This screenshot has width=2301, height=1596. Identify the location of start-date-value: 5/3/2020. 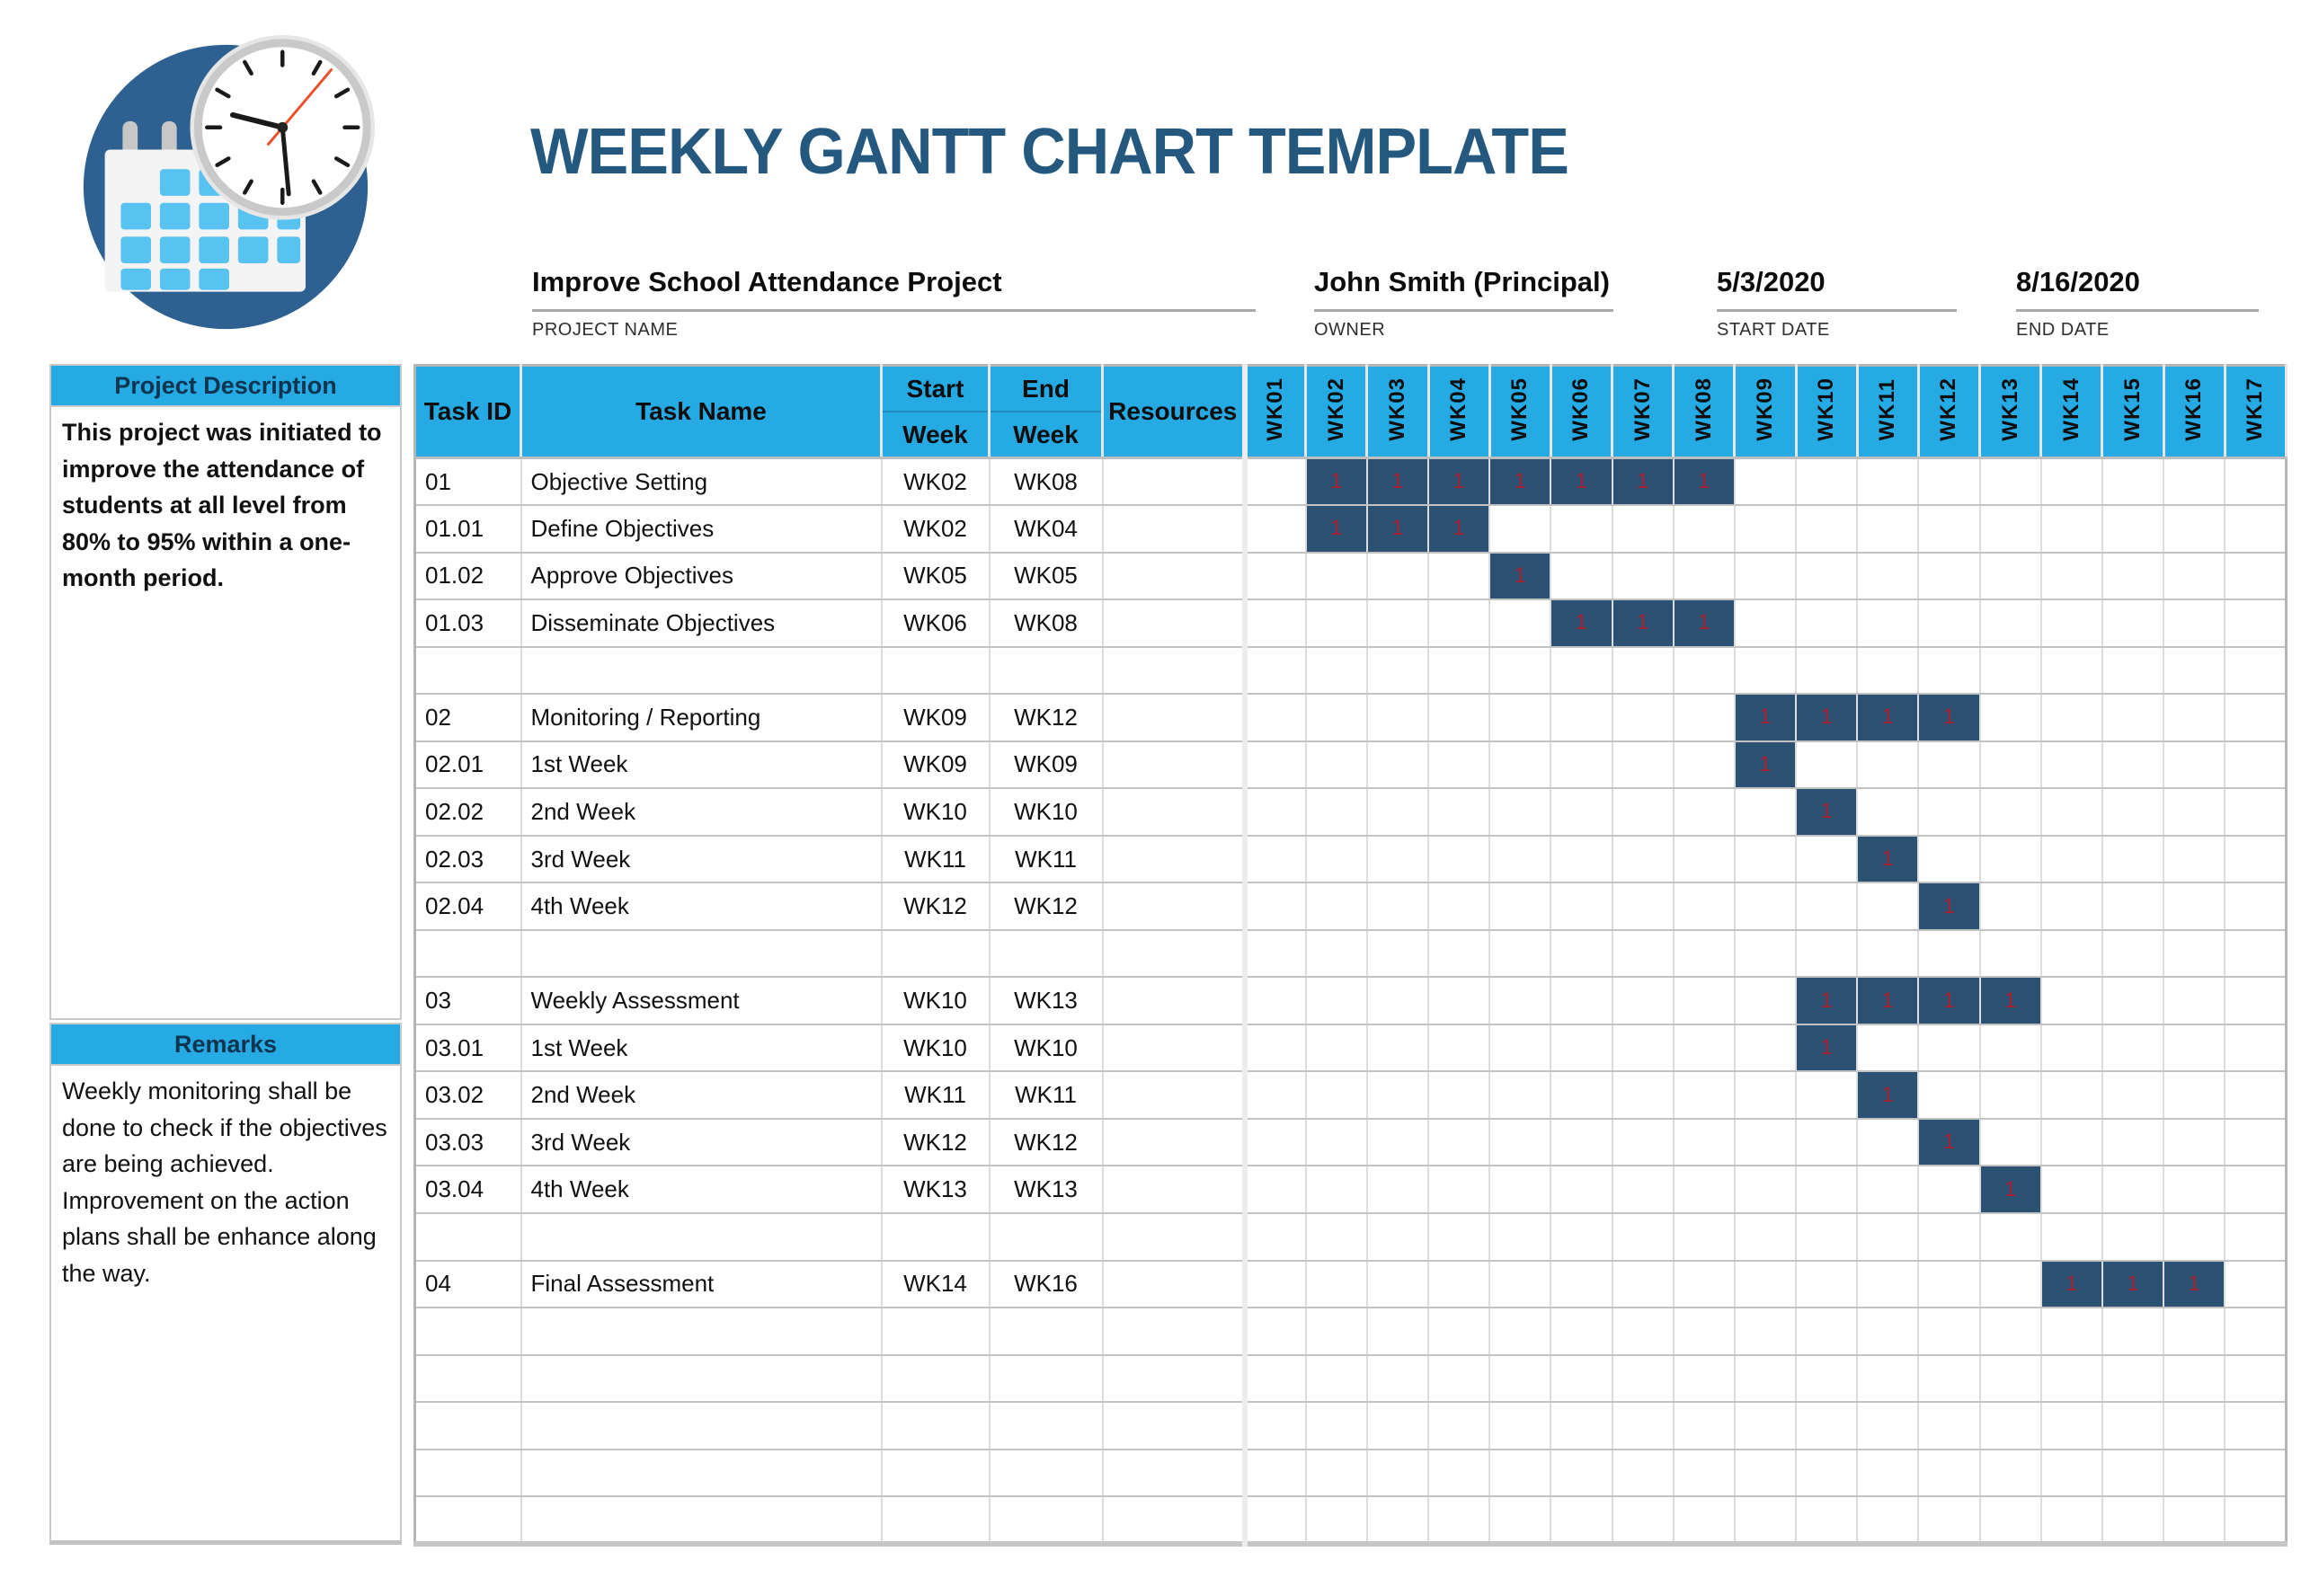
(1837, 289).